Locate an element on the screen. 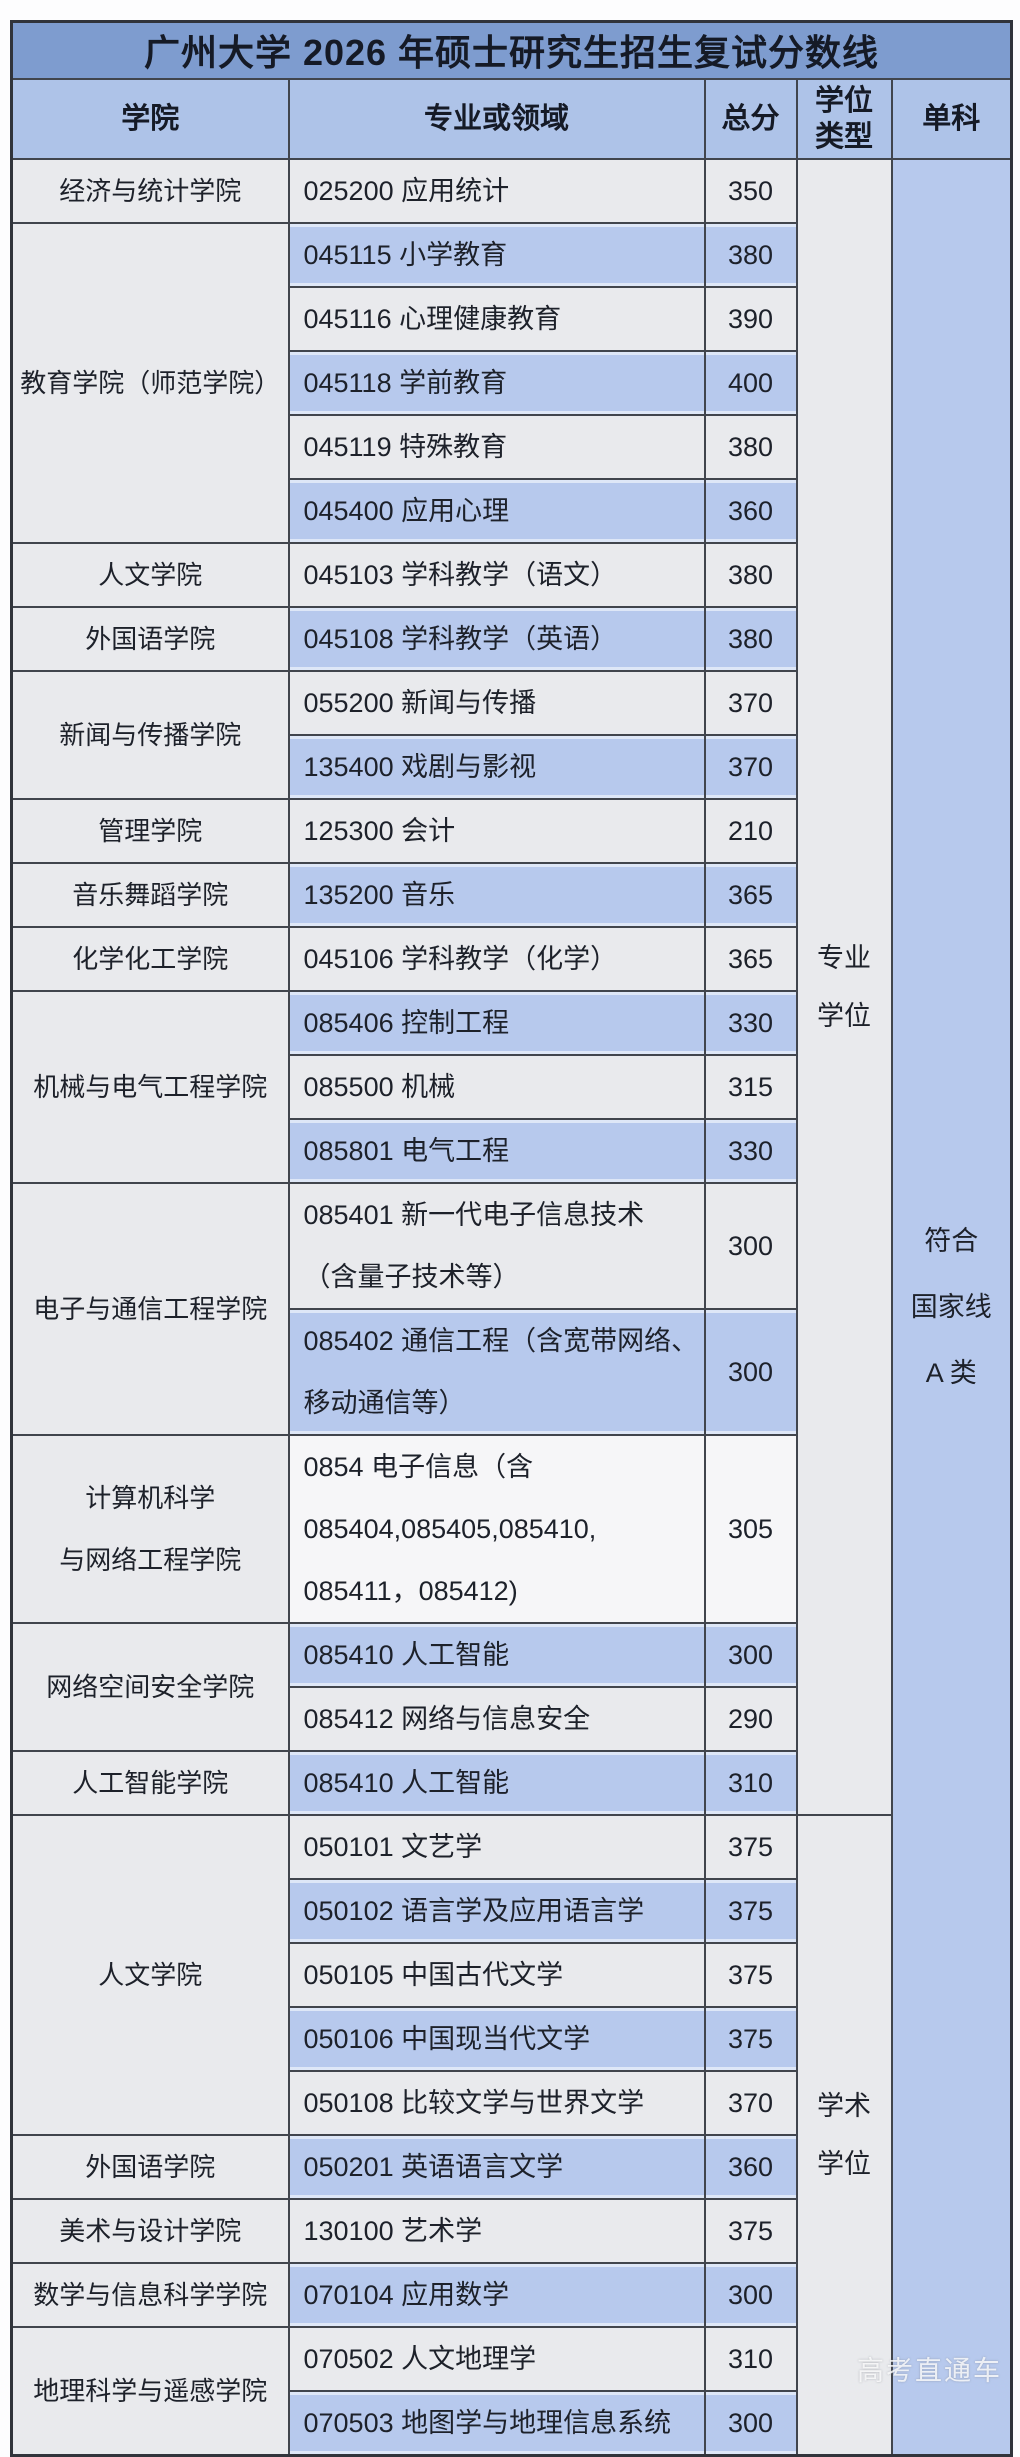 The height and width of the screenshot is (2457, 1020). column-header-single-subject: 单科 is located at coordinates (951, 118).